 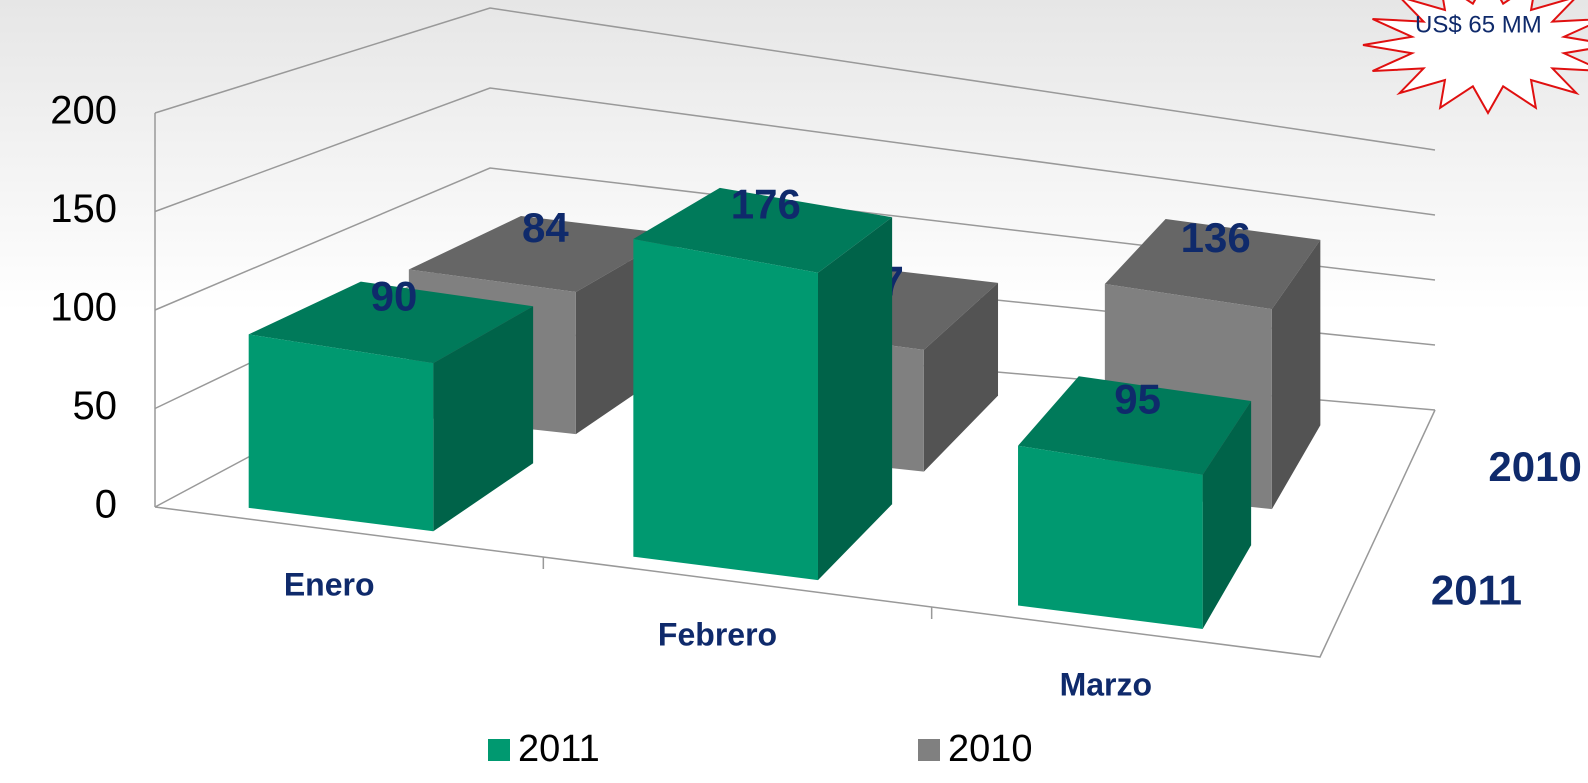 What do you see at coordinates (106, 505) in the screenshot?
I see `y-tick-label: 0` at bounding box center [106, 505].